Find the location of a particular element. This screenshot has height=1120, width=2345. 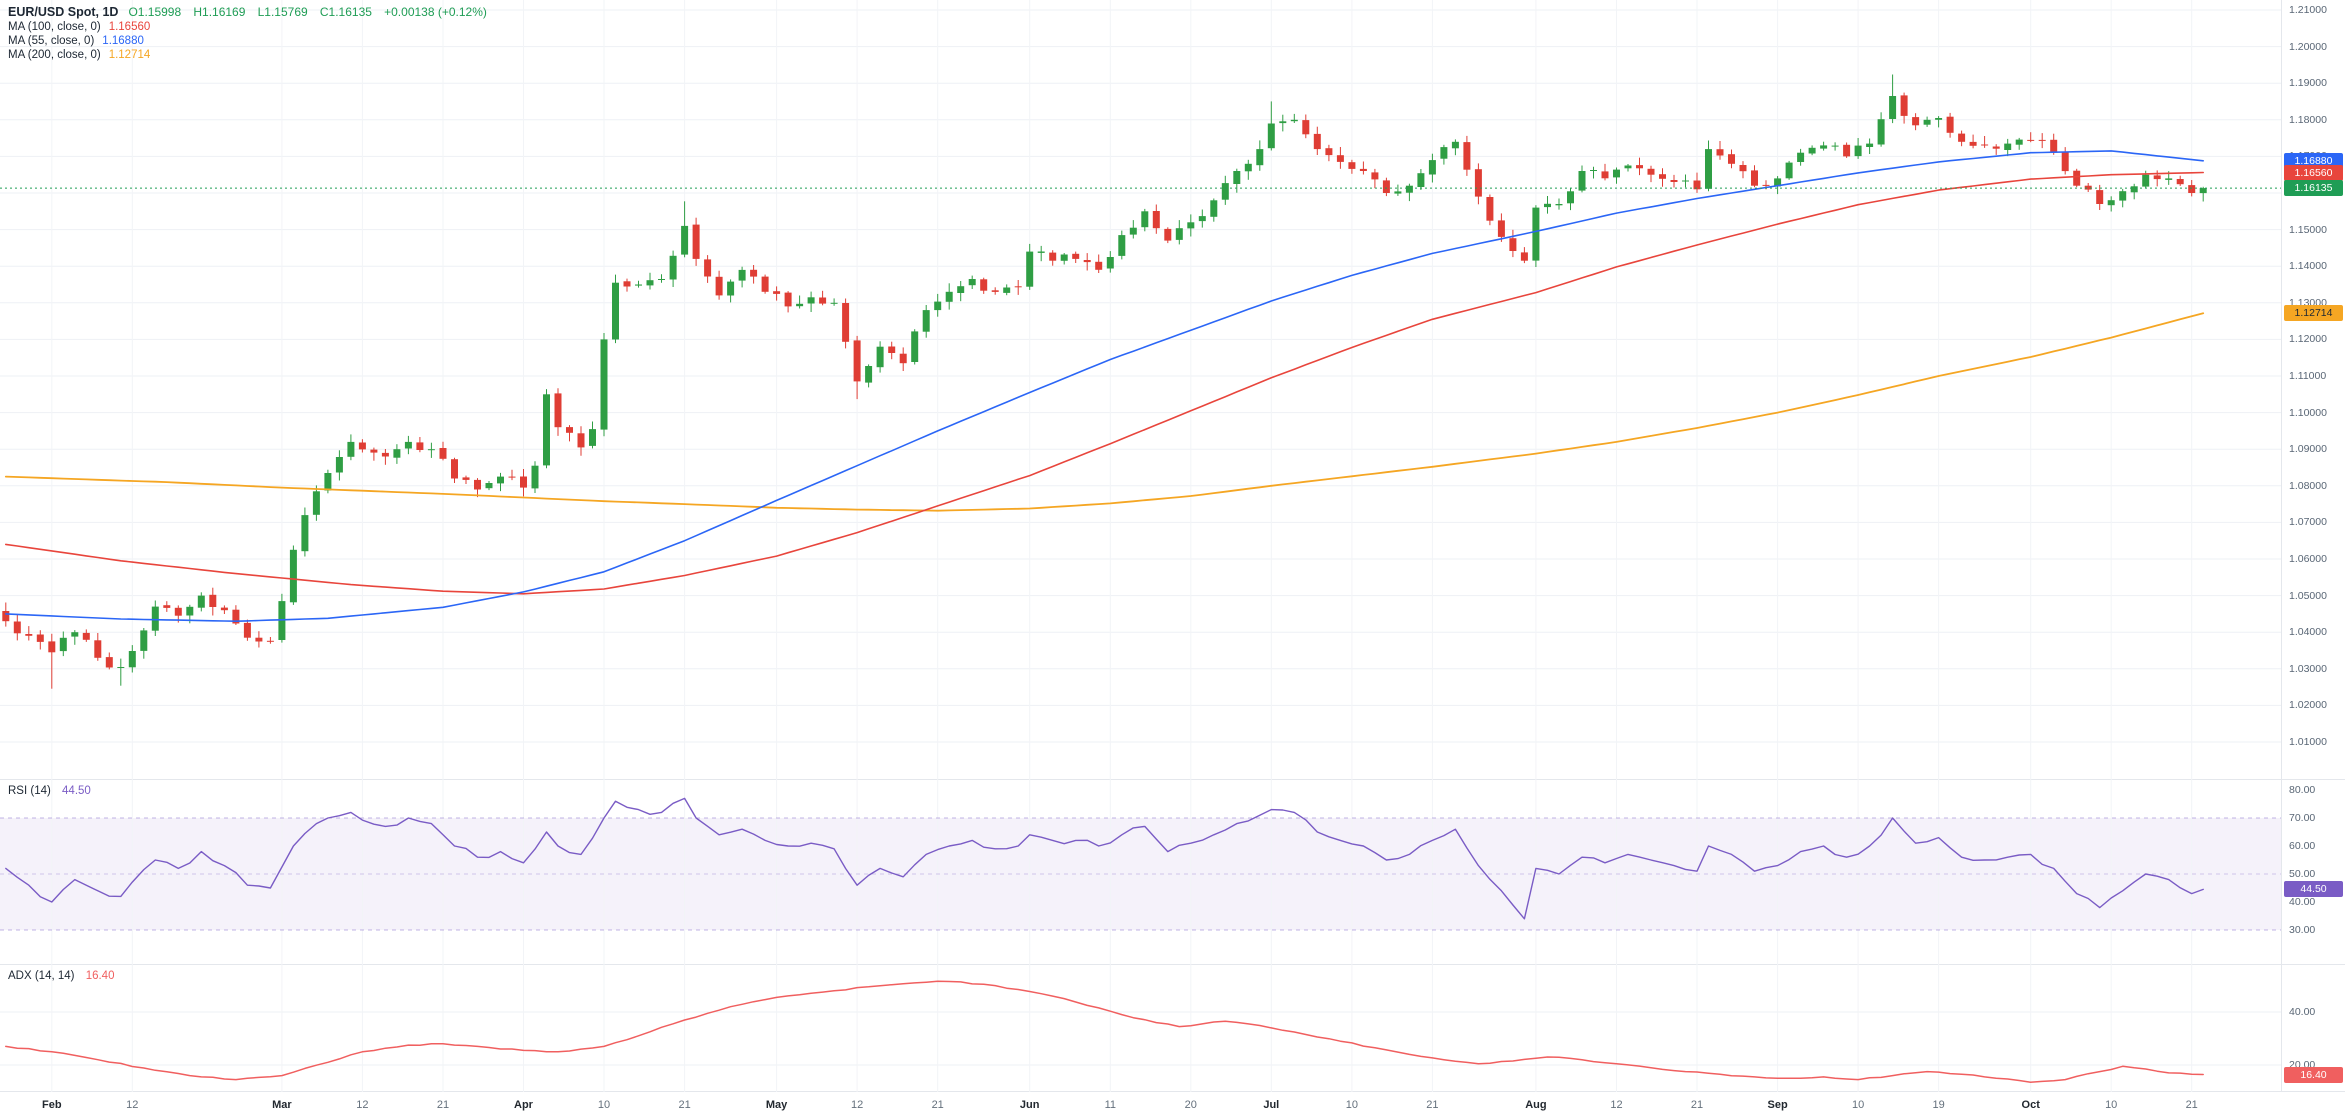

rsi-label: RSI (14) is located at coordinates (29, 791).